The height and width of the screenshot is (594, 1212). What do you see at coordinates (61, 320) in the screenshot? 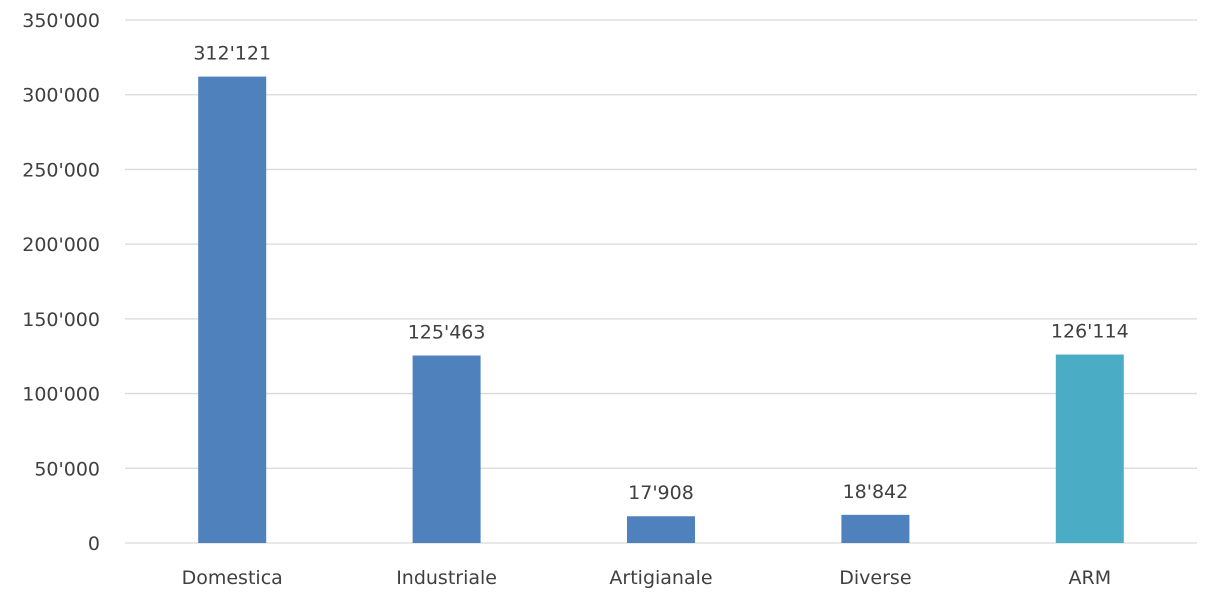
I see `y-tick-label: 150'000` at bounding box center [61, 320].